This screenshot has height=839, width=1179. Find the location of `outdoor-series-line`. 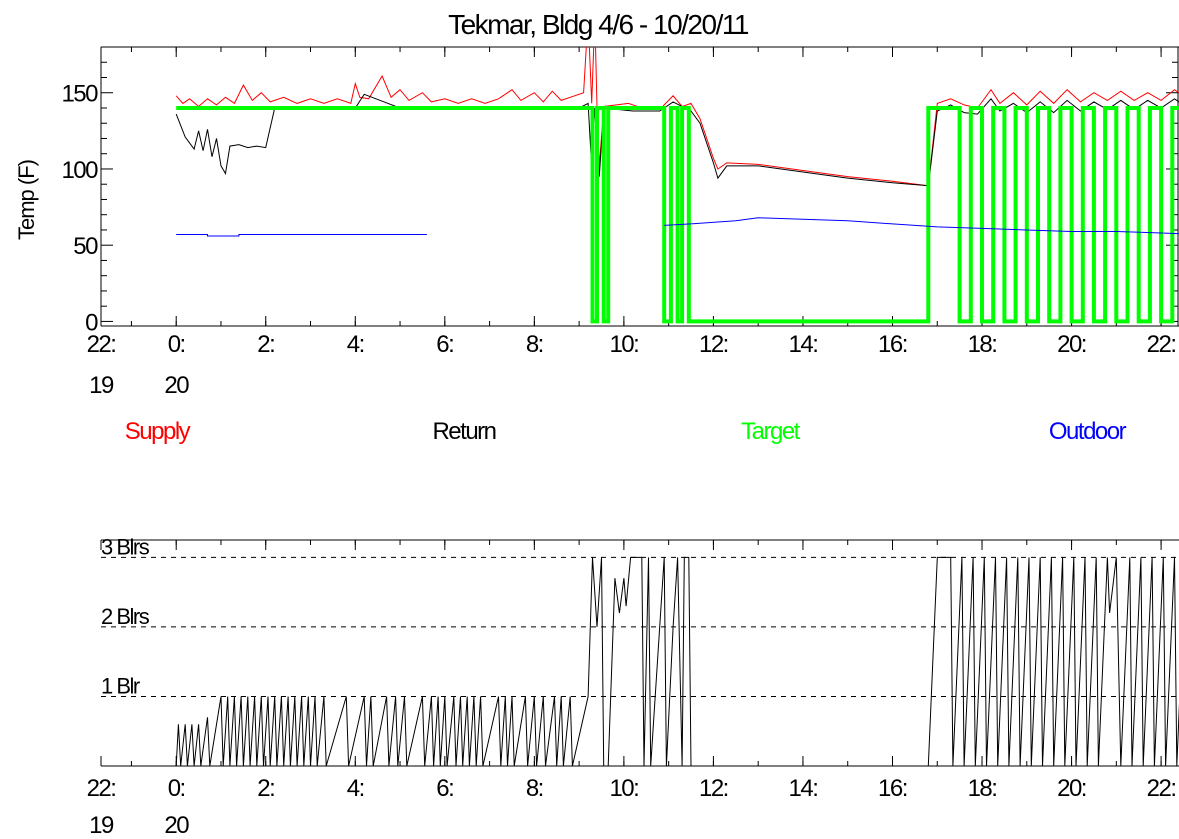

outdoor-series-line is located at coordinates (301, 235).